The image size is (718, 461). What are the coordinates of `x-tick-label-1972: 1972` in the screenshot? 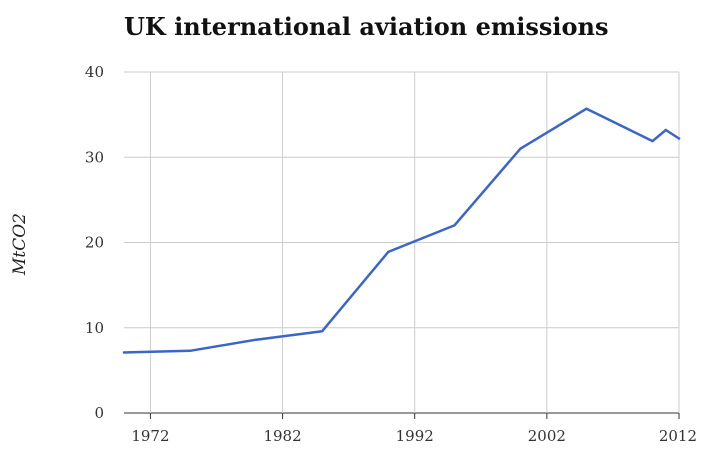 It's located at (150, 436).